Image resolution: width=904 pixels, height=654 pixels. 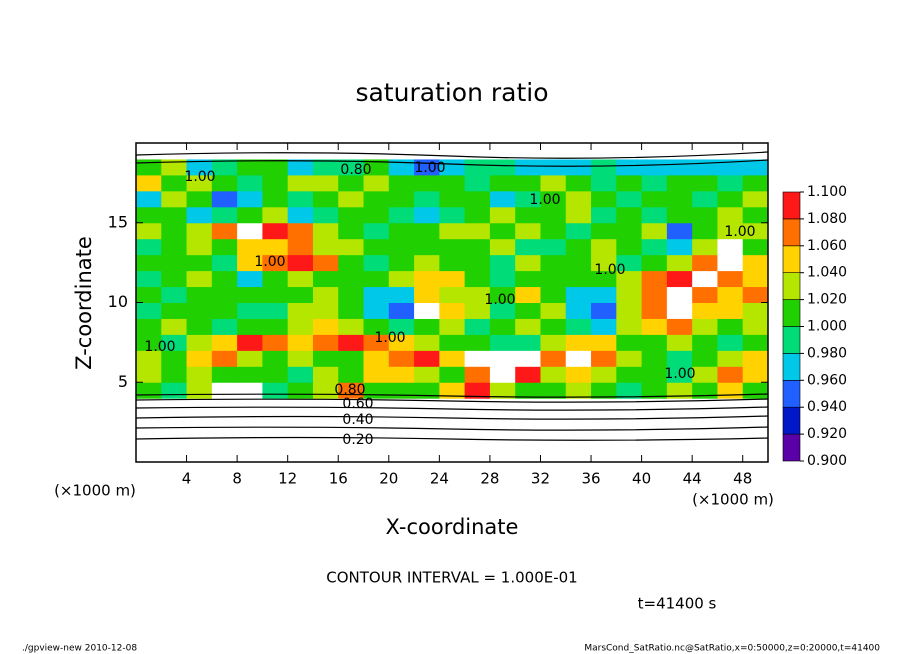 What do you see at coordinates (827, 219) in the screenshot?
I see `colorbar-label: 1.080` at bounding box center [827, 219].